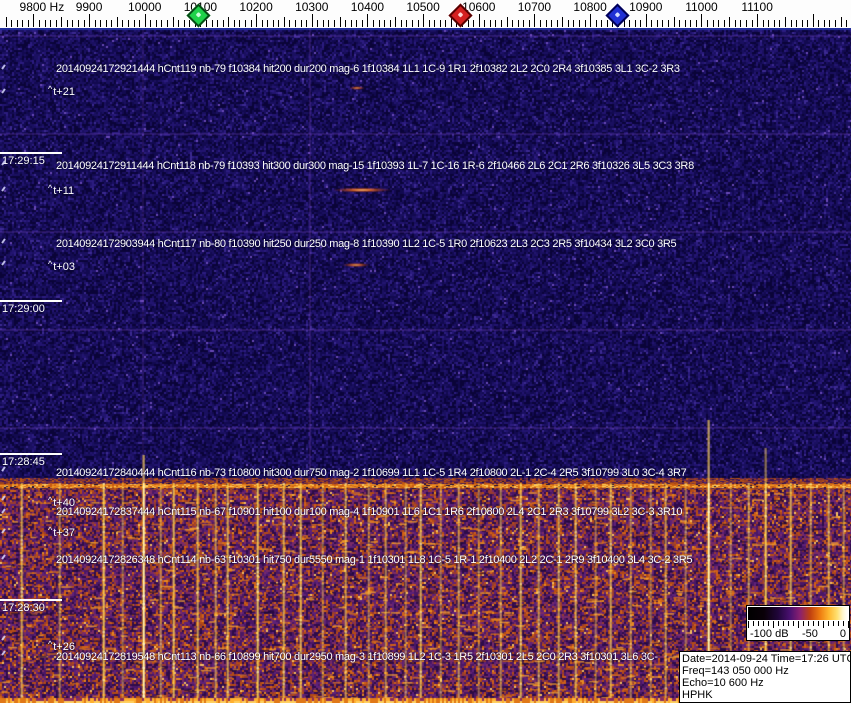  What do you see at coordinates (479, 7) in the screenshot?
I see `freq-label: 10600` at bounding box center [479, 7].